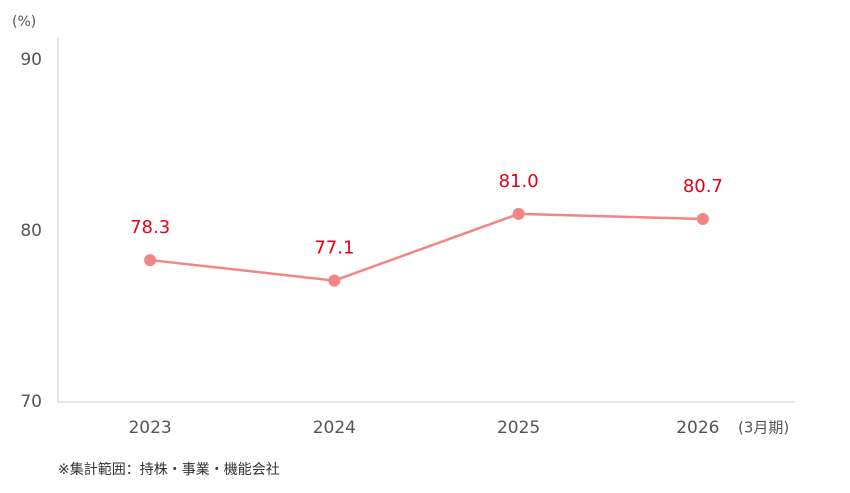 Image resolution: width=850 pixels, height=493 pixels. Describe the element at coordinates (697, 428) in the screenshot. I see `x-tick-label: 2026` at that location.